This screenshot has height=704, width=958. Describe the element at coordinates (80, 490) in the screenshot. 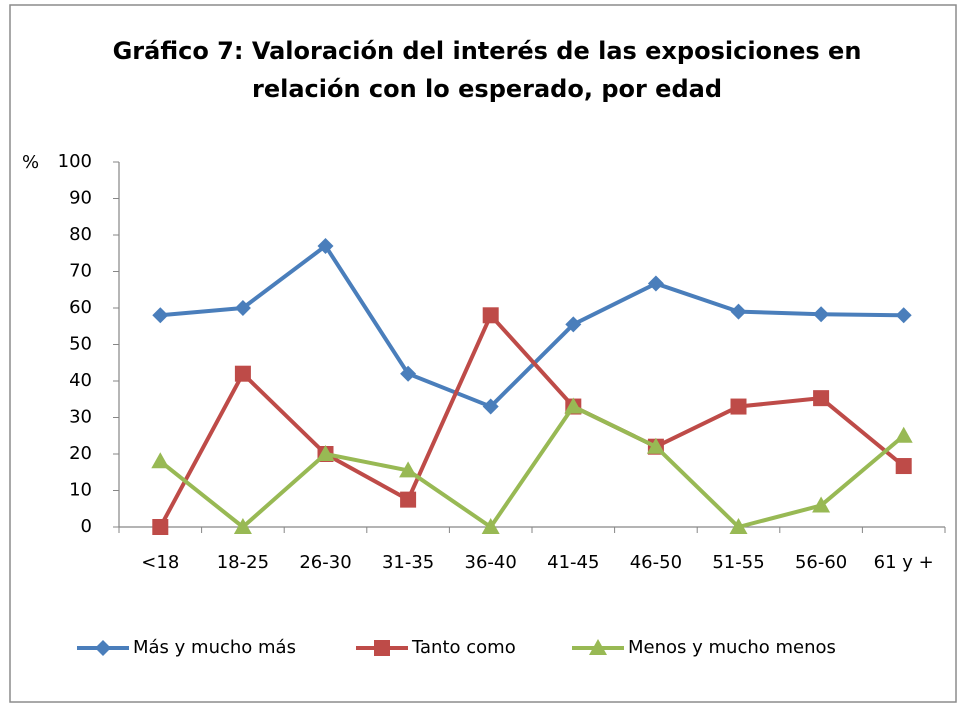

I see `y-tick-label: 10` at that location.